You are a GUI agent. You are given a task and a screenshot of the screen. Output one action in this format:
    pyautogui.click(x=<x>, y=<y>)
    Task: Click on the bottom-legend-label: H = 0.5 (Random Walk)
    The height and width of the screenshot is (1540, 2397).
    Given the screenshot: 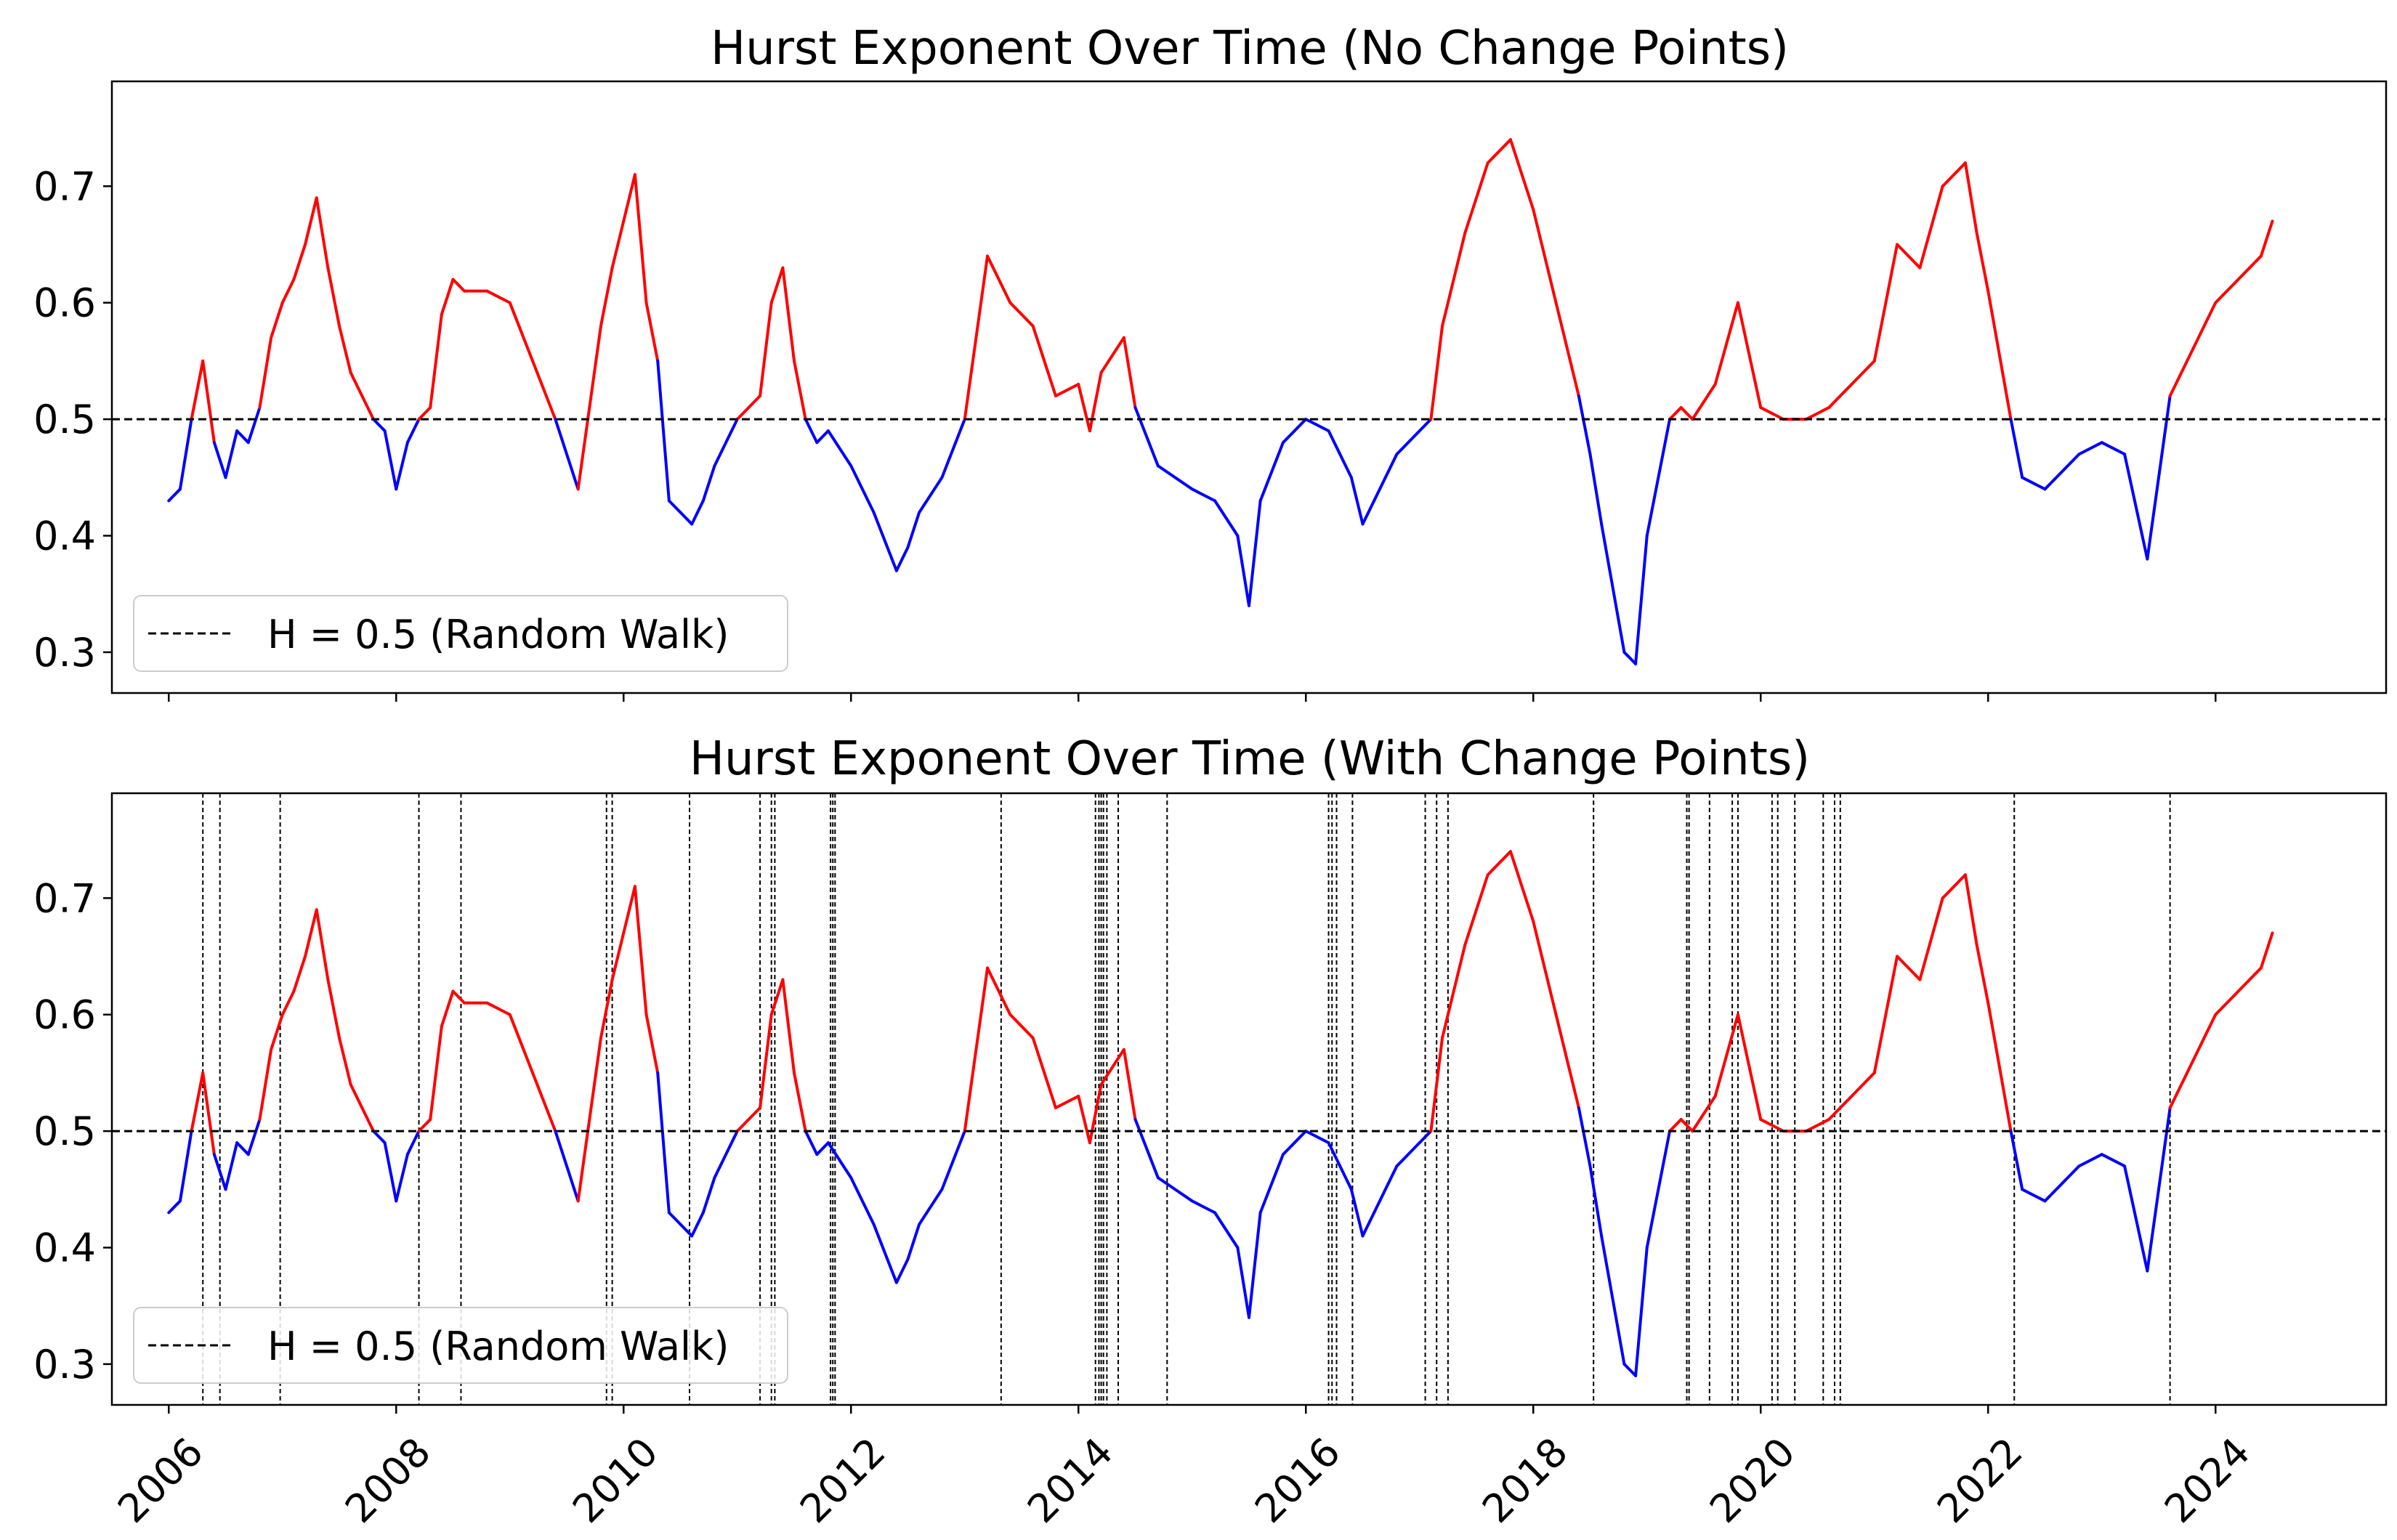 What is the action you would take?
    pyautogui.click(x=498, y=1346)
    